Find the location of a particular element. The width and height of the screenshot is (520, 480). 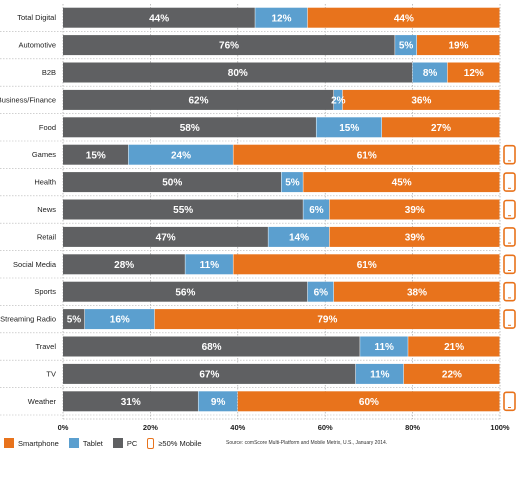

bar-tablet-business-finance is located at coordinates (338, 99).